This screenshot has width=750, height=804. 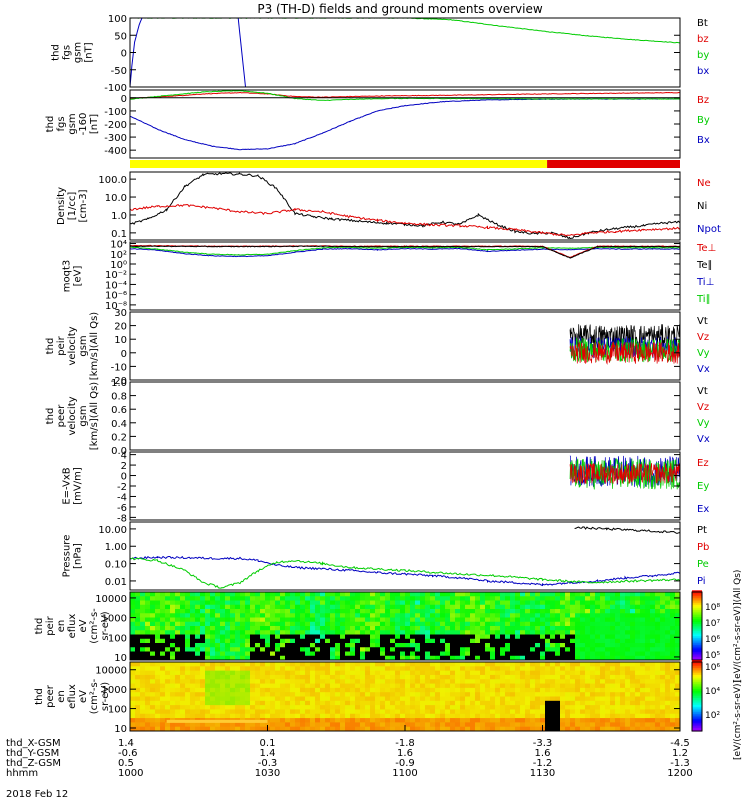 I want to click on y-axis-label-line: eV, so click(x=83, y=625).